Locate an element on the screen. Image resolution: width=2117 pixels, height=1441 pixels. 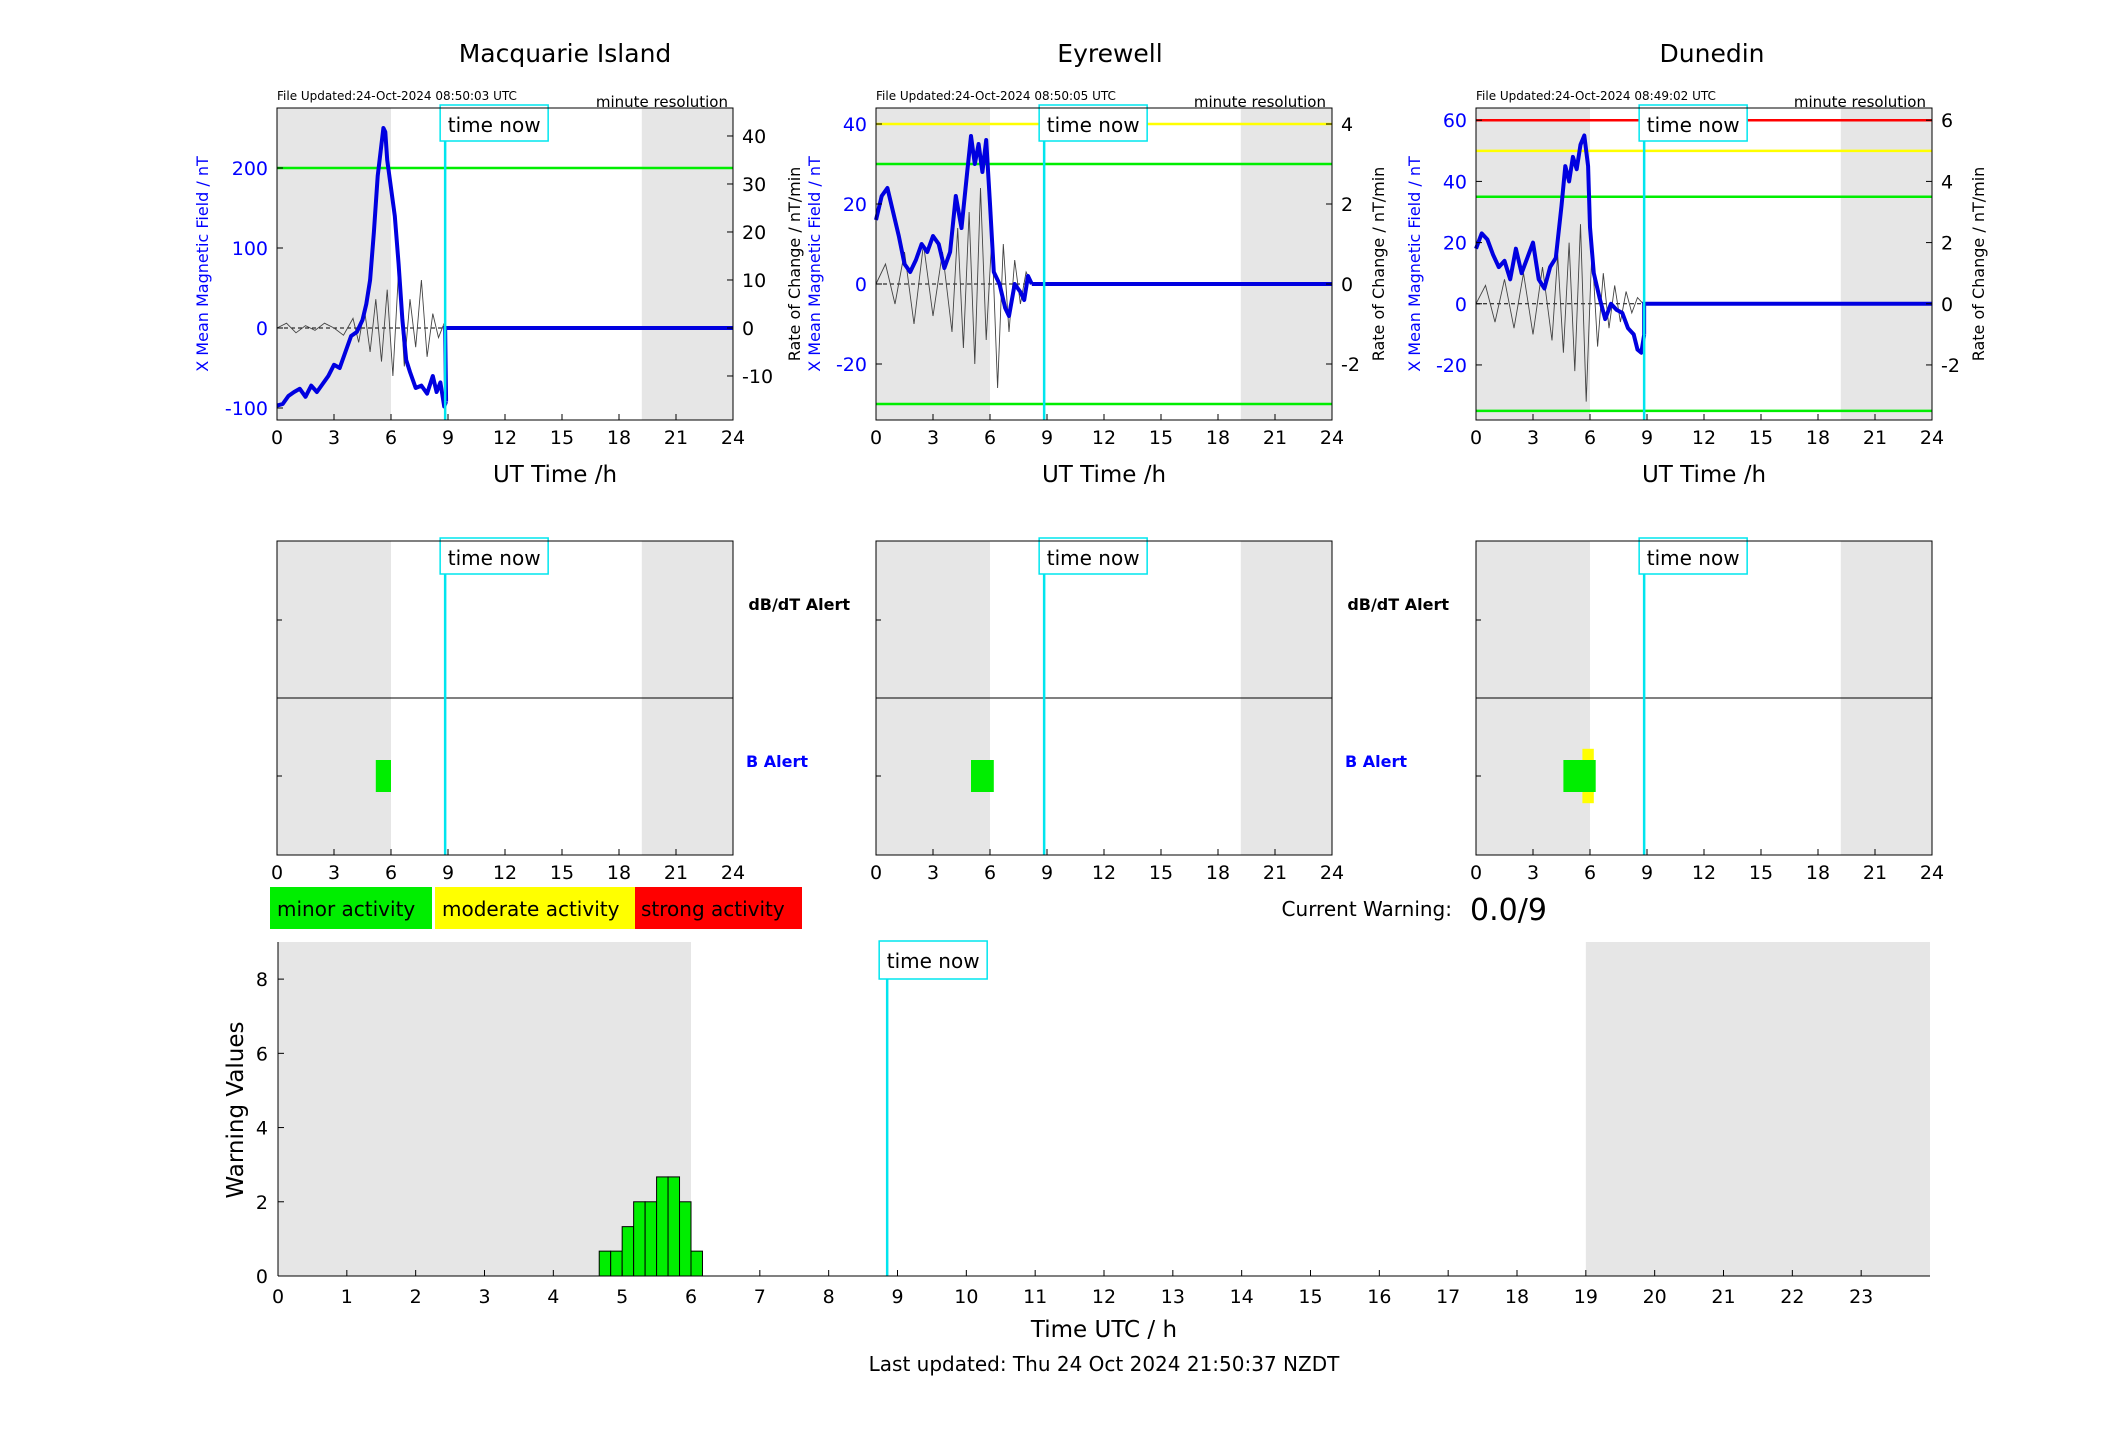
left-tick-label: 100 is located at coordinates (250, 249).